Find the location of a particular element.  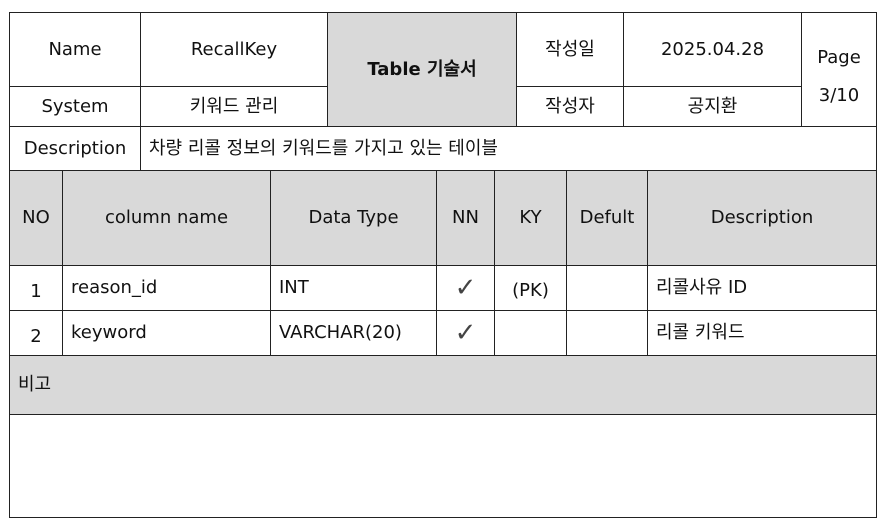

row-2-column-name: keyword is located at coordinates (166, 332).